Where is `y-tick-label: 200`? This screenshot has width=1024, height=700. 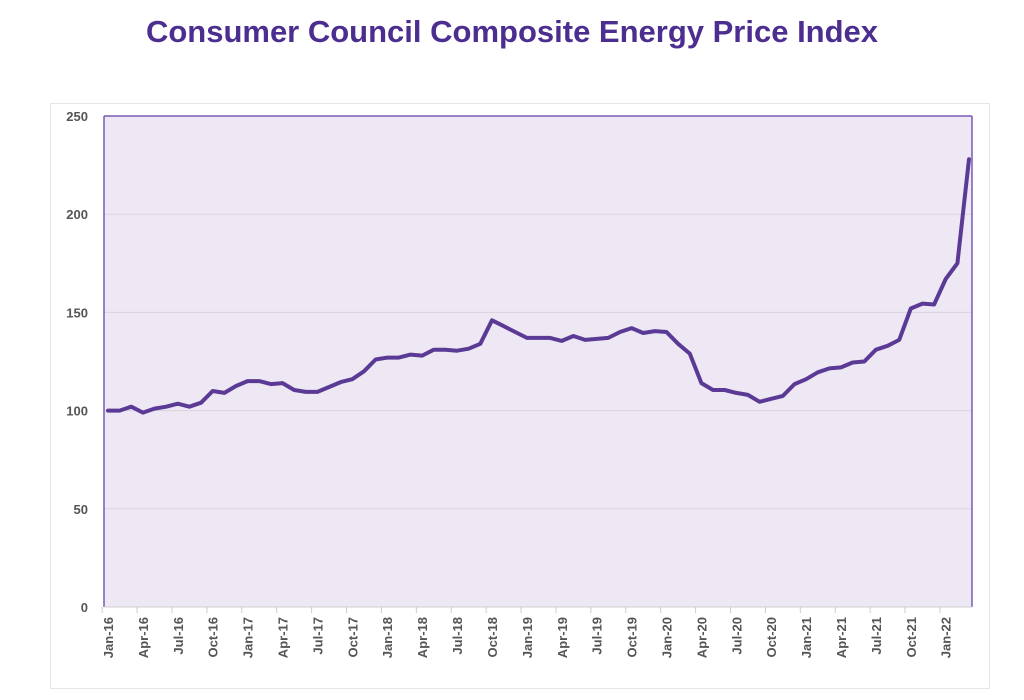
y-tick-label: 200 is located at coordinates (77, 214).